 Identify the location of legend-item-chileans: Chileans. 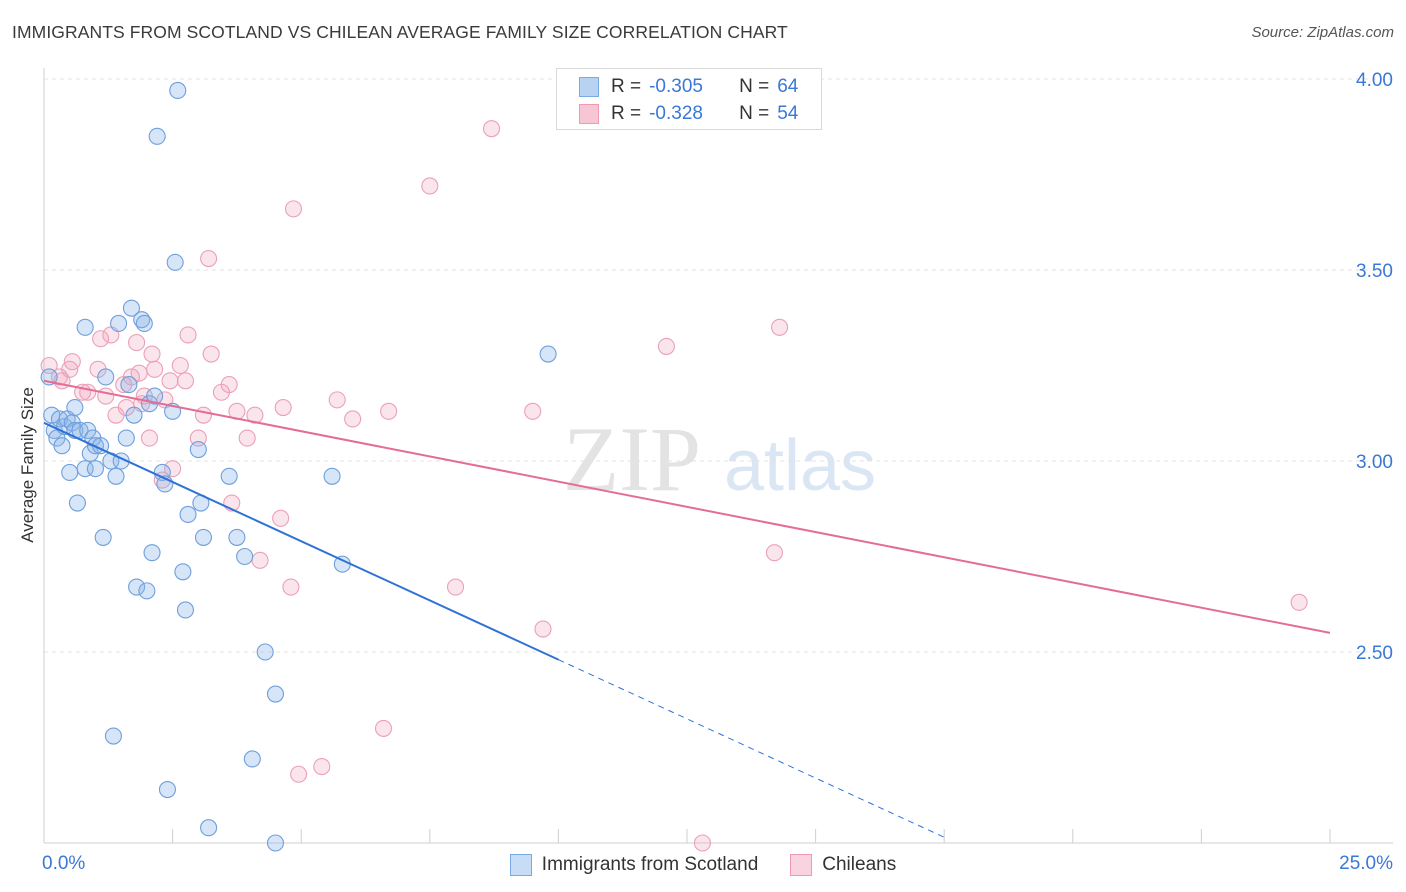
(843, 865).